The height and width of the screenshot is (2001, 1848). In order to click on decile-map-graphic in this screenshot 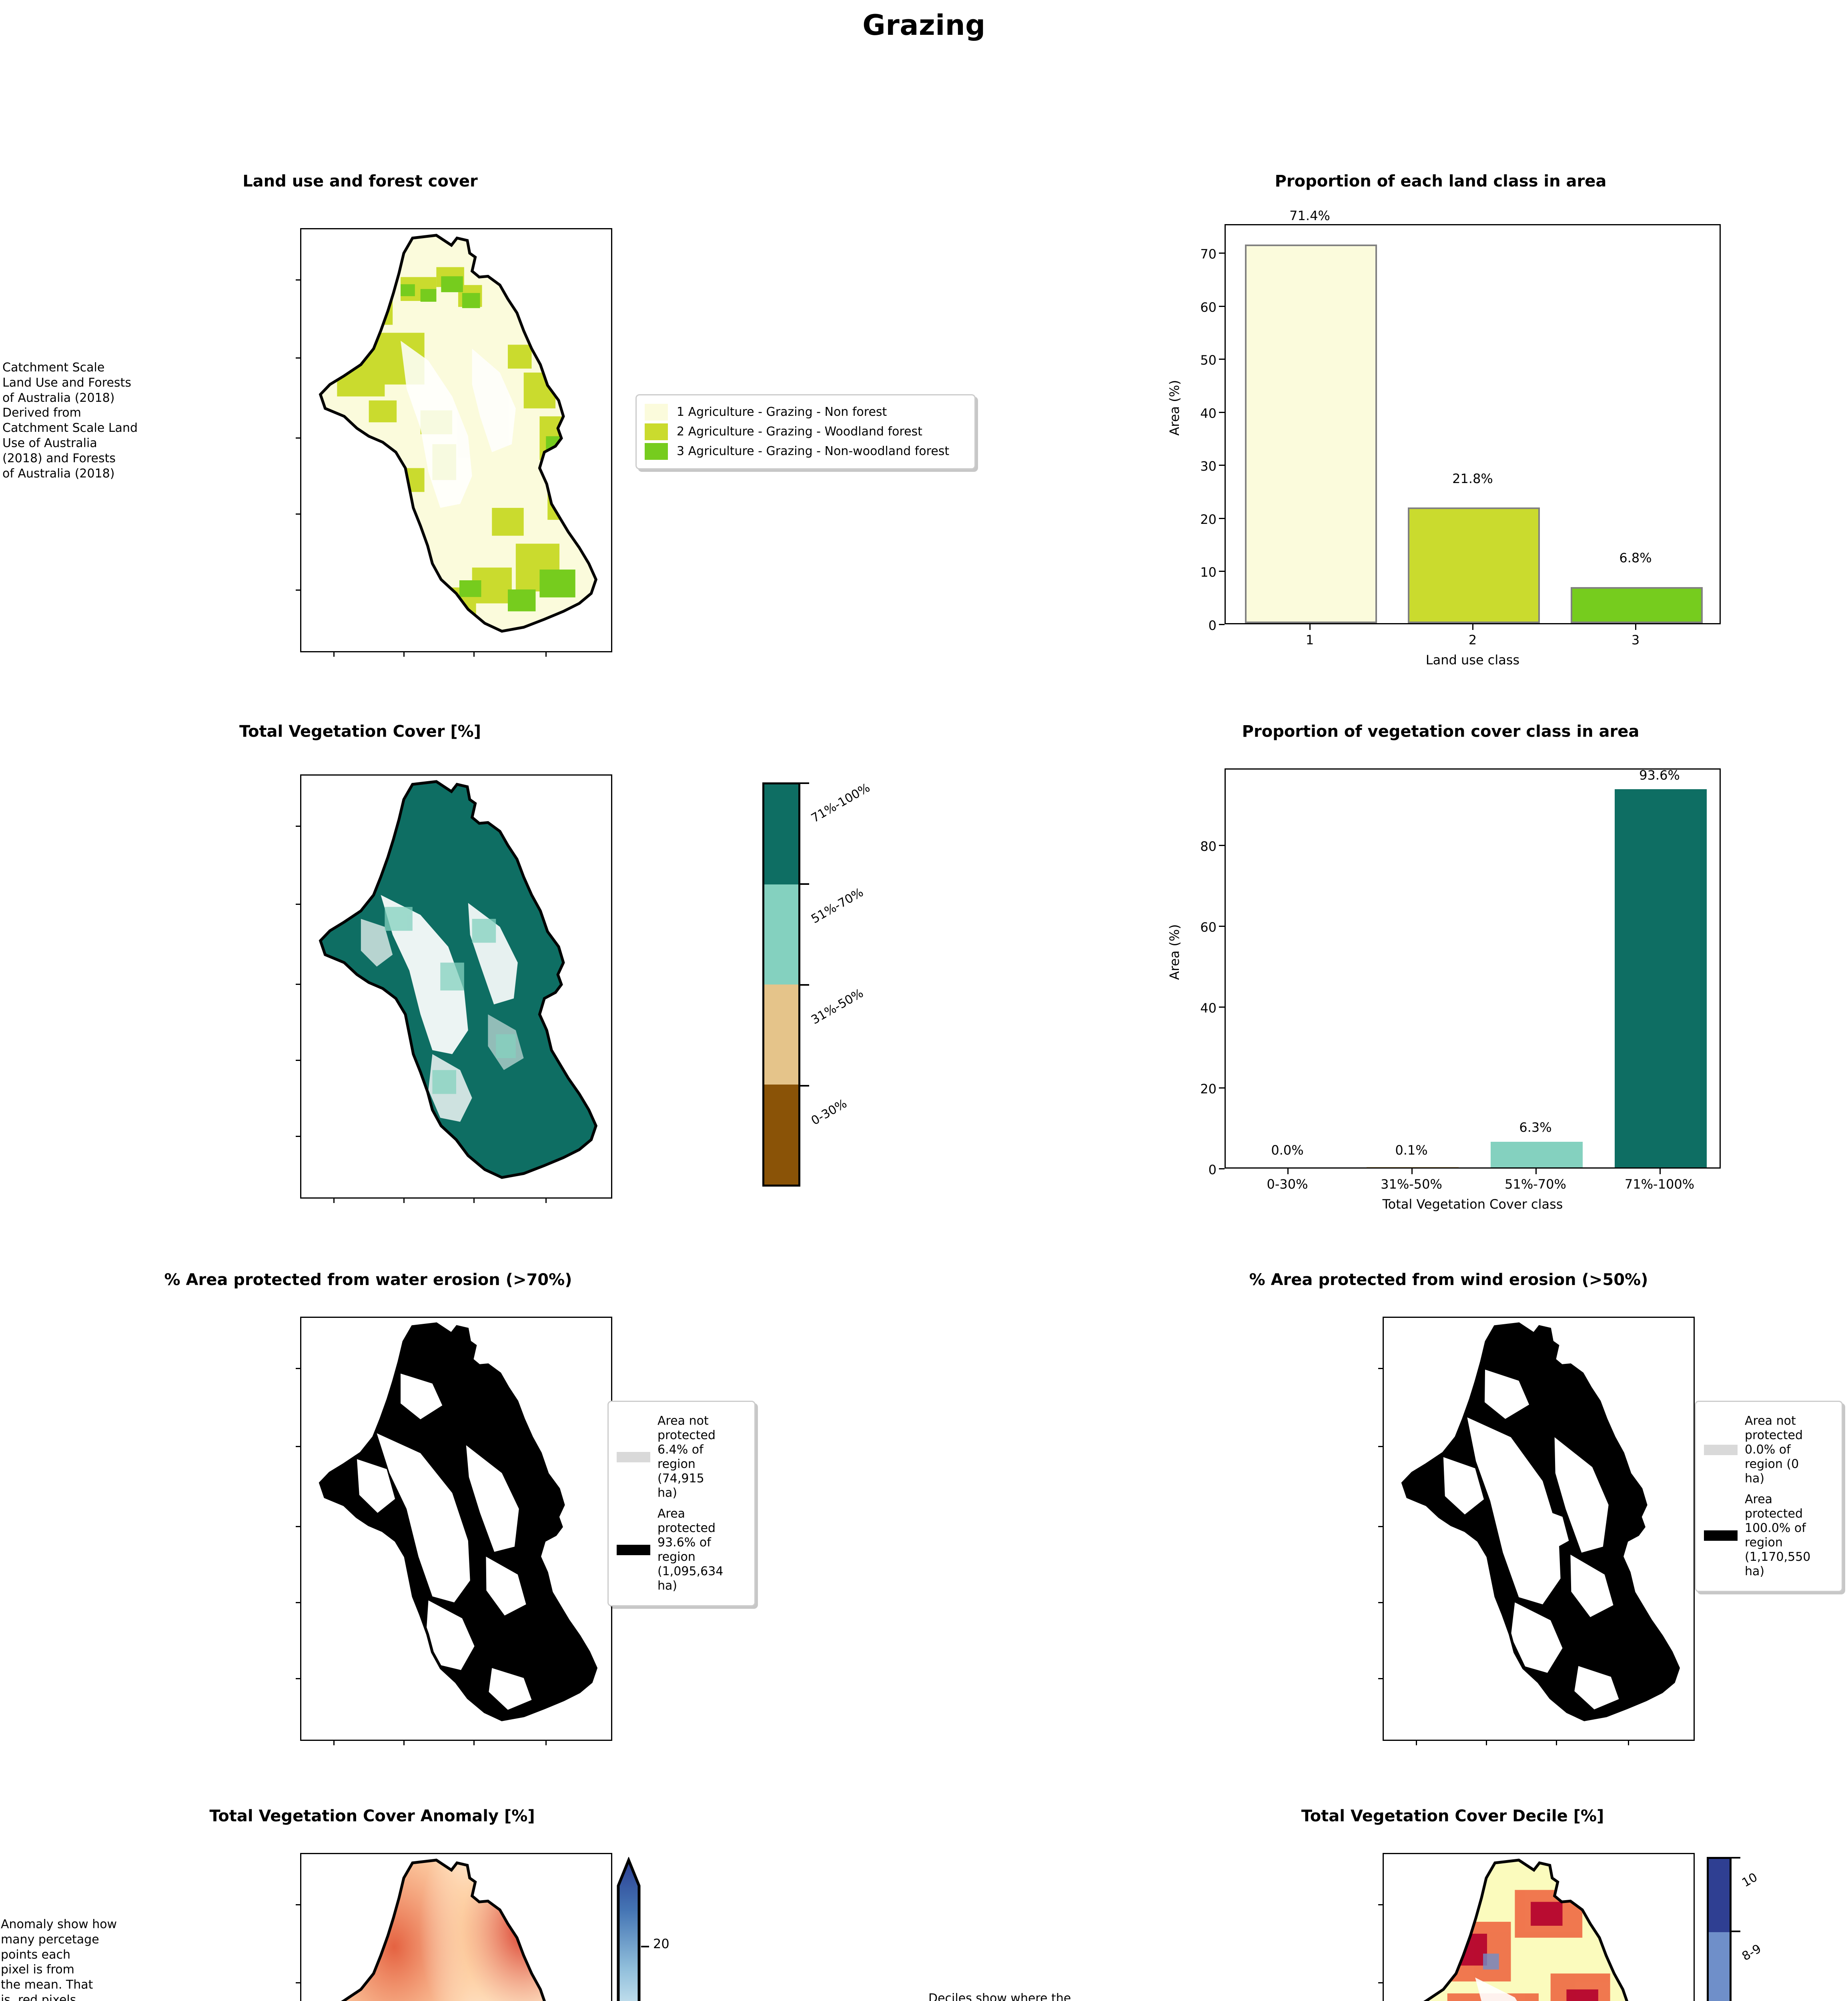, I will do `click(1541, 1930)`.